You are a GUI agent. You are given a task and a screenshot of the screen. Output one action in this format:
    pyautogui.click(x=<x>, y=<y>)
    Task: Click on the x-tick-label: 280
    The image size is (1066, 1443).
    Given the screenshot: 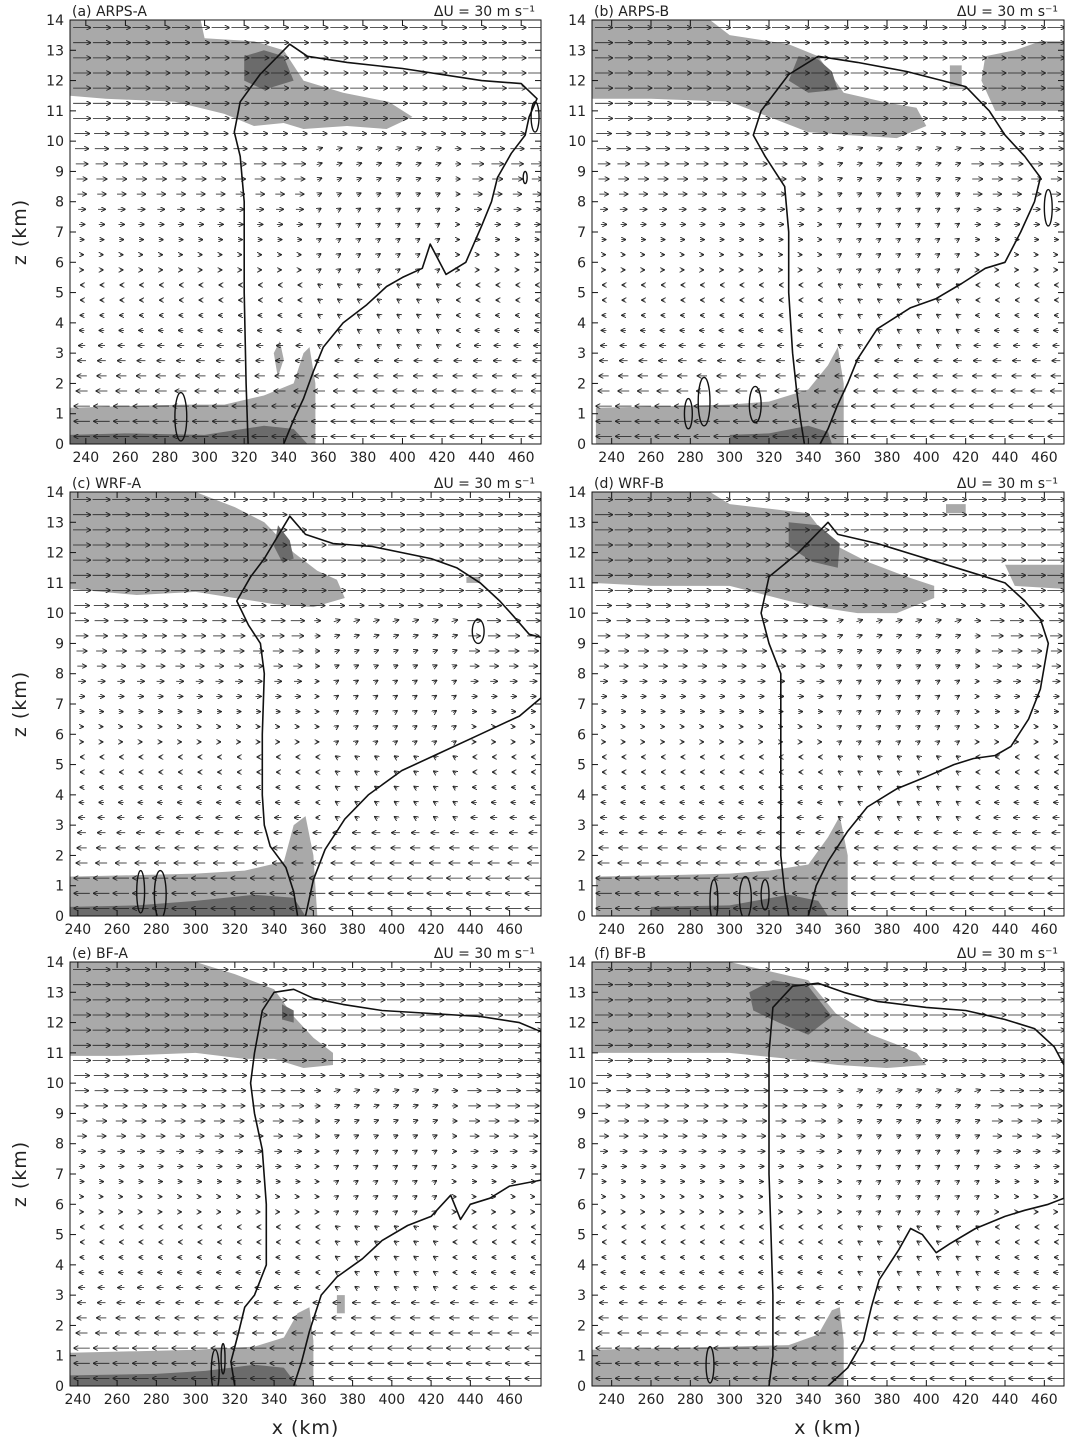 What is the action you would take?
    pyautogui.click(x=690, y=458)
    